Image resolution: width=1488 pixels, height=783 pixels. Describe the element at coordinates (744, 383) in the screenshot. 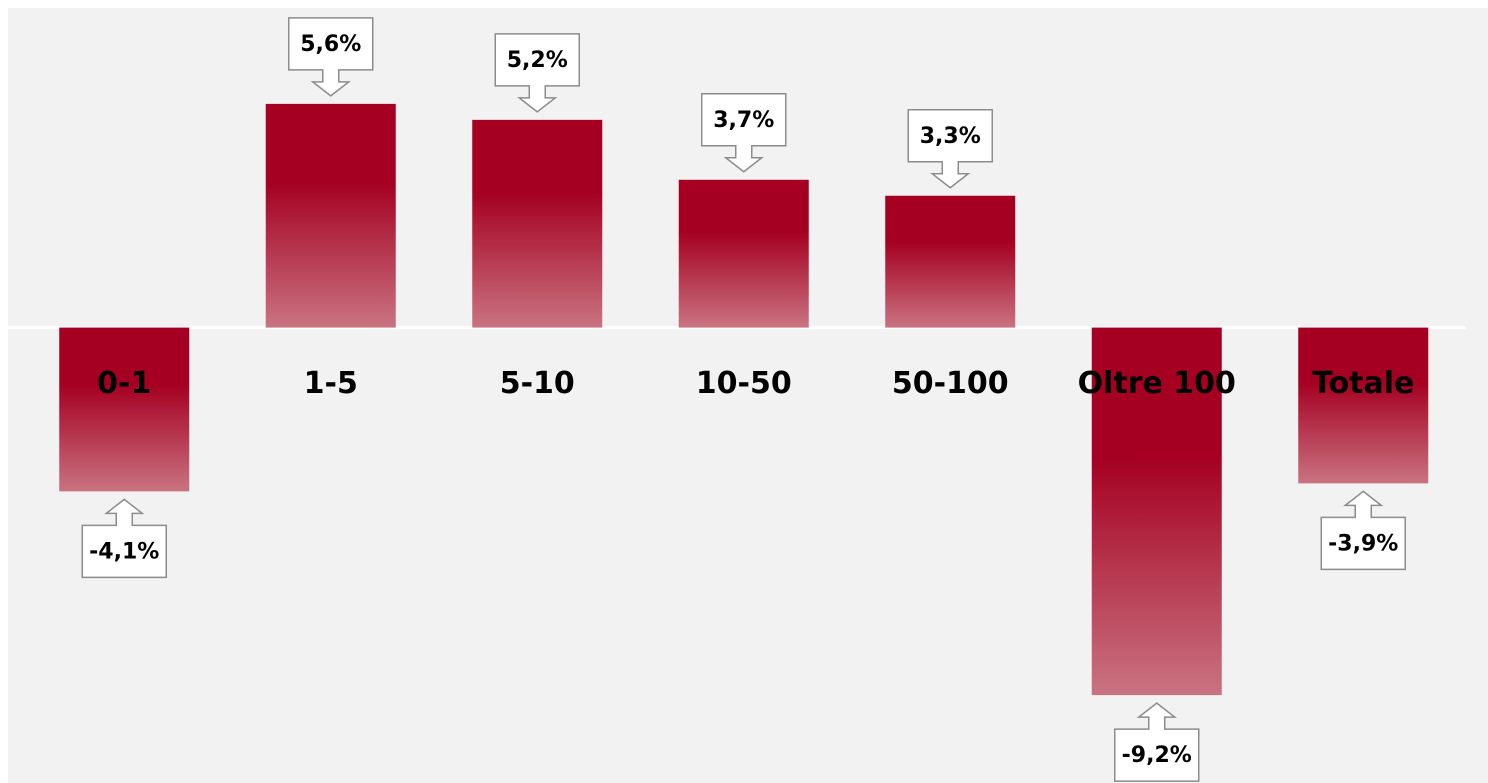

I see `x-tick-label: 10-50` at that location.